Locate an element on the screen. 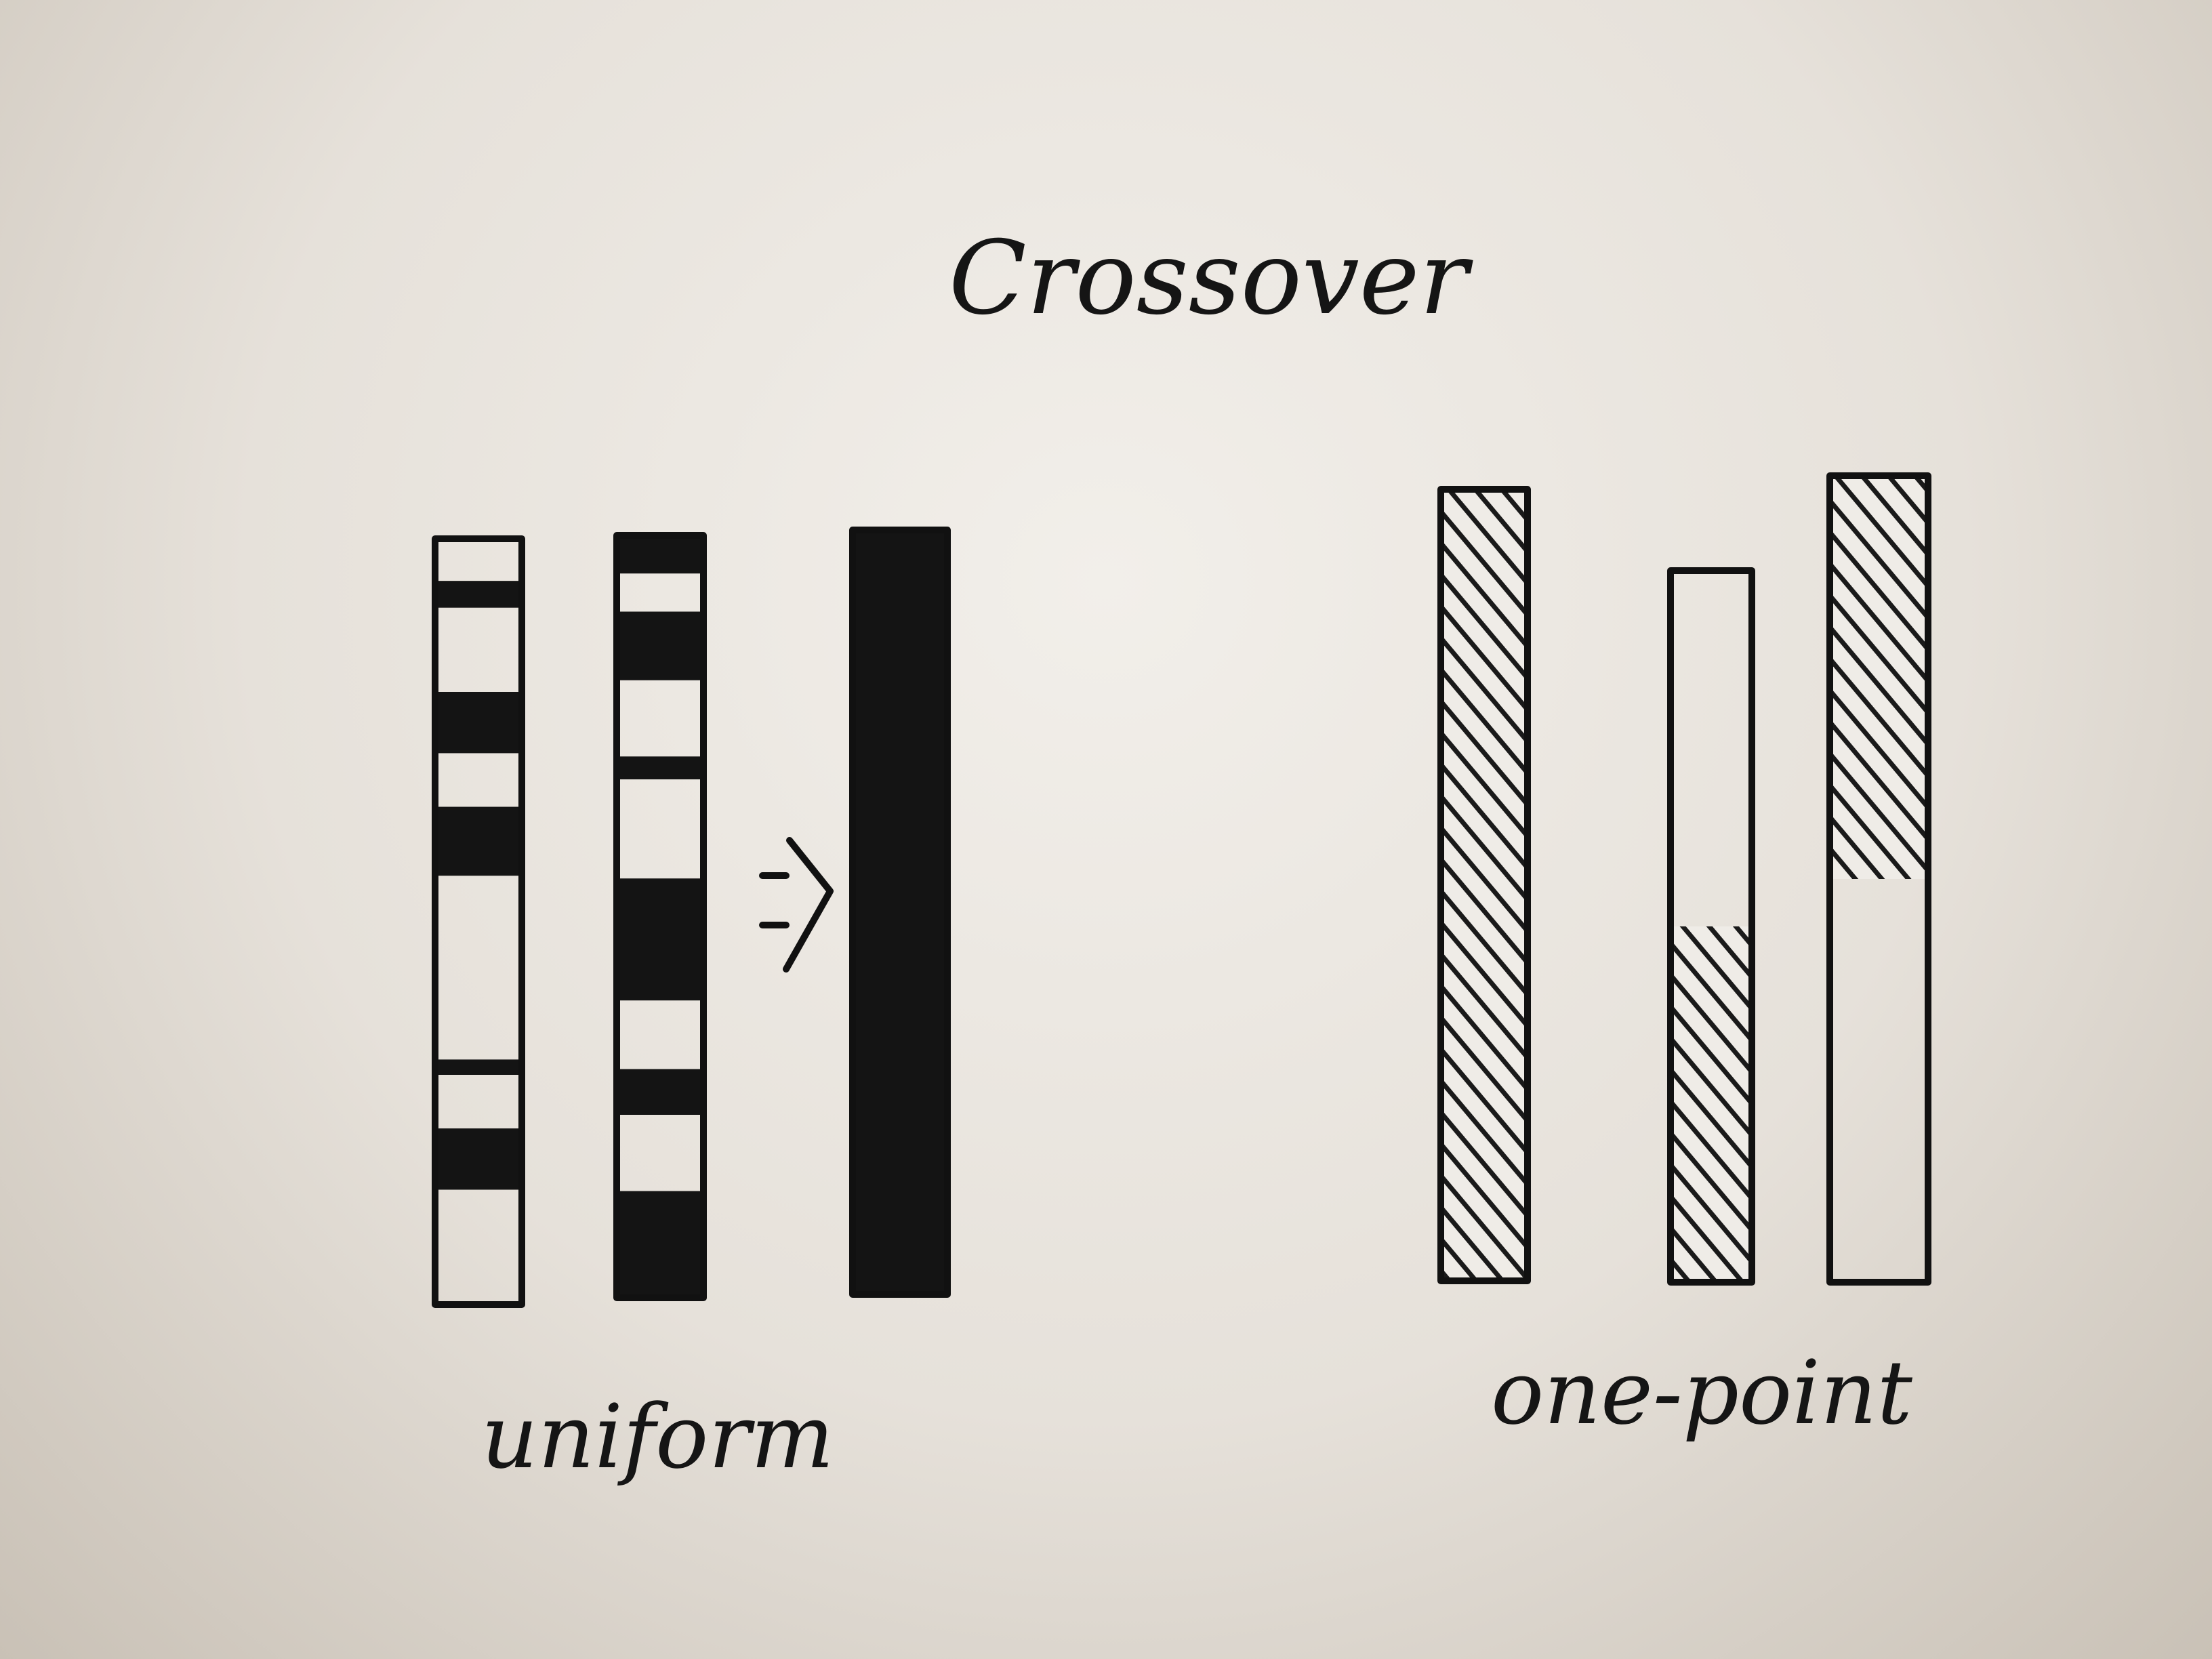 This screenshot has height=1659, width=2212. one-point-child-bar is located at coordinates (1879, 879).